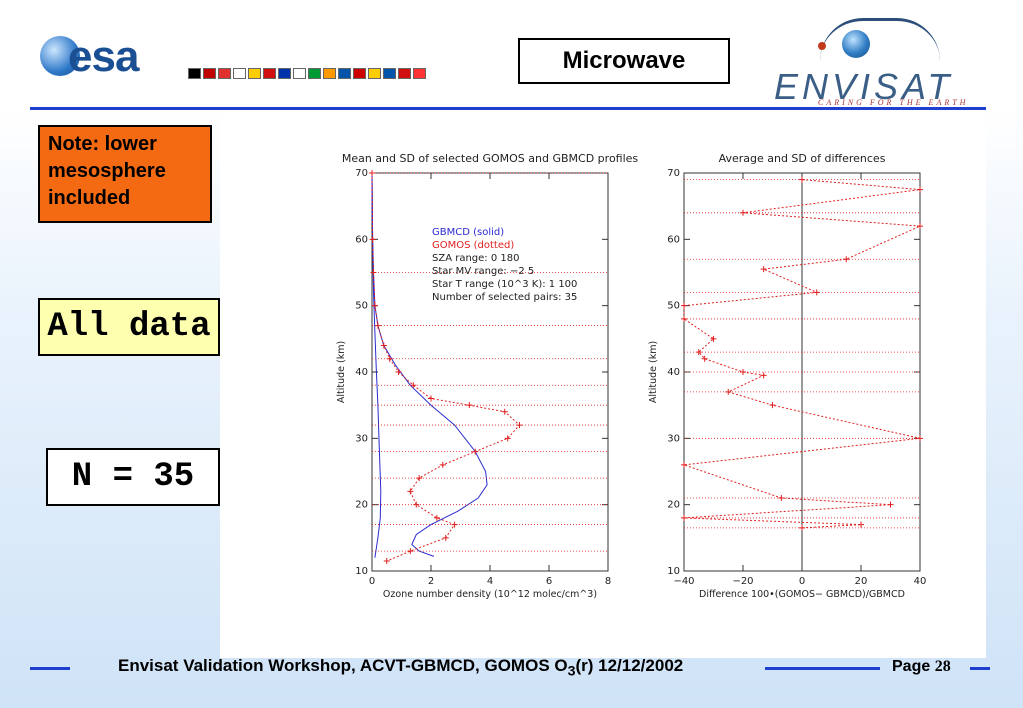 This screenshot has height=708, width=1023. I want to click on esa-logo-text: esa, so click(103, 56).